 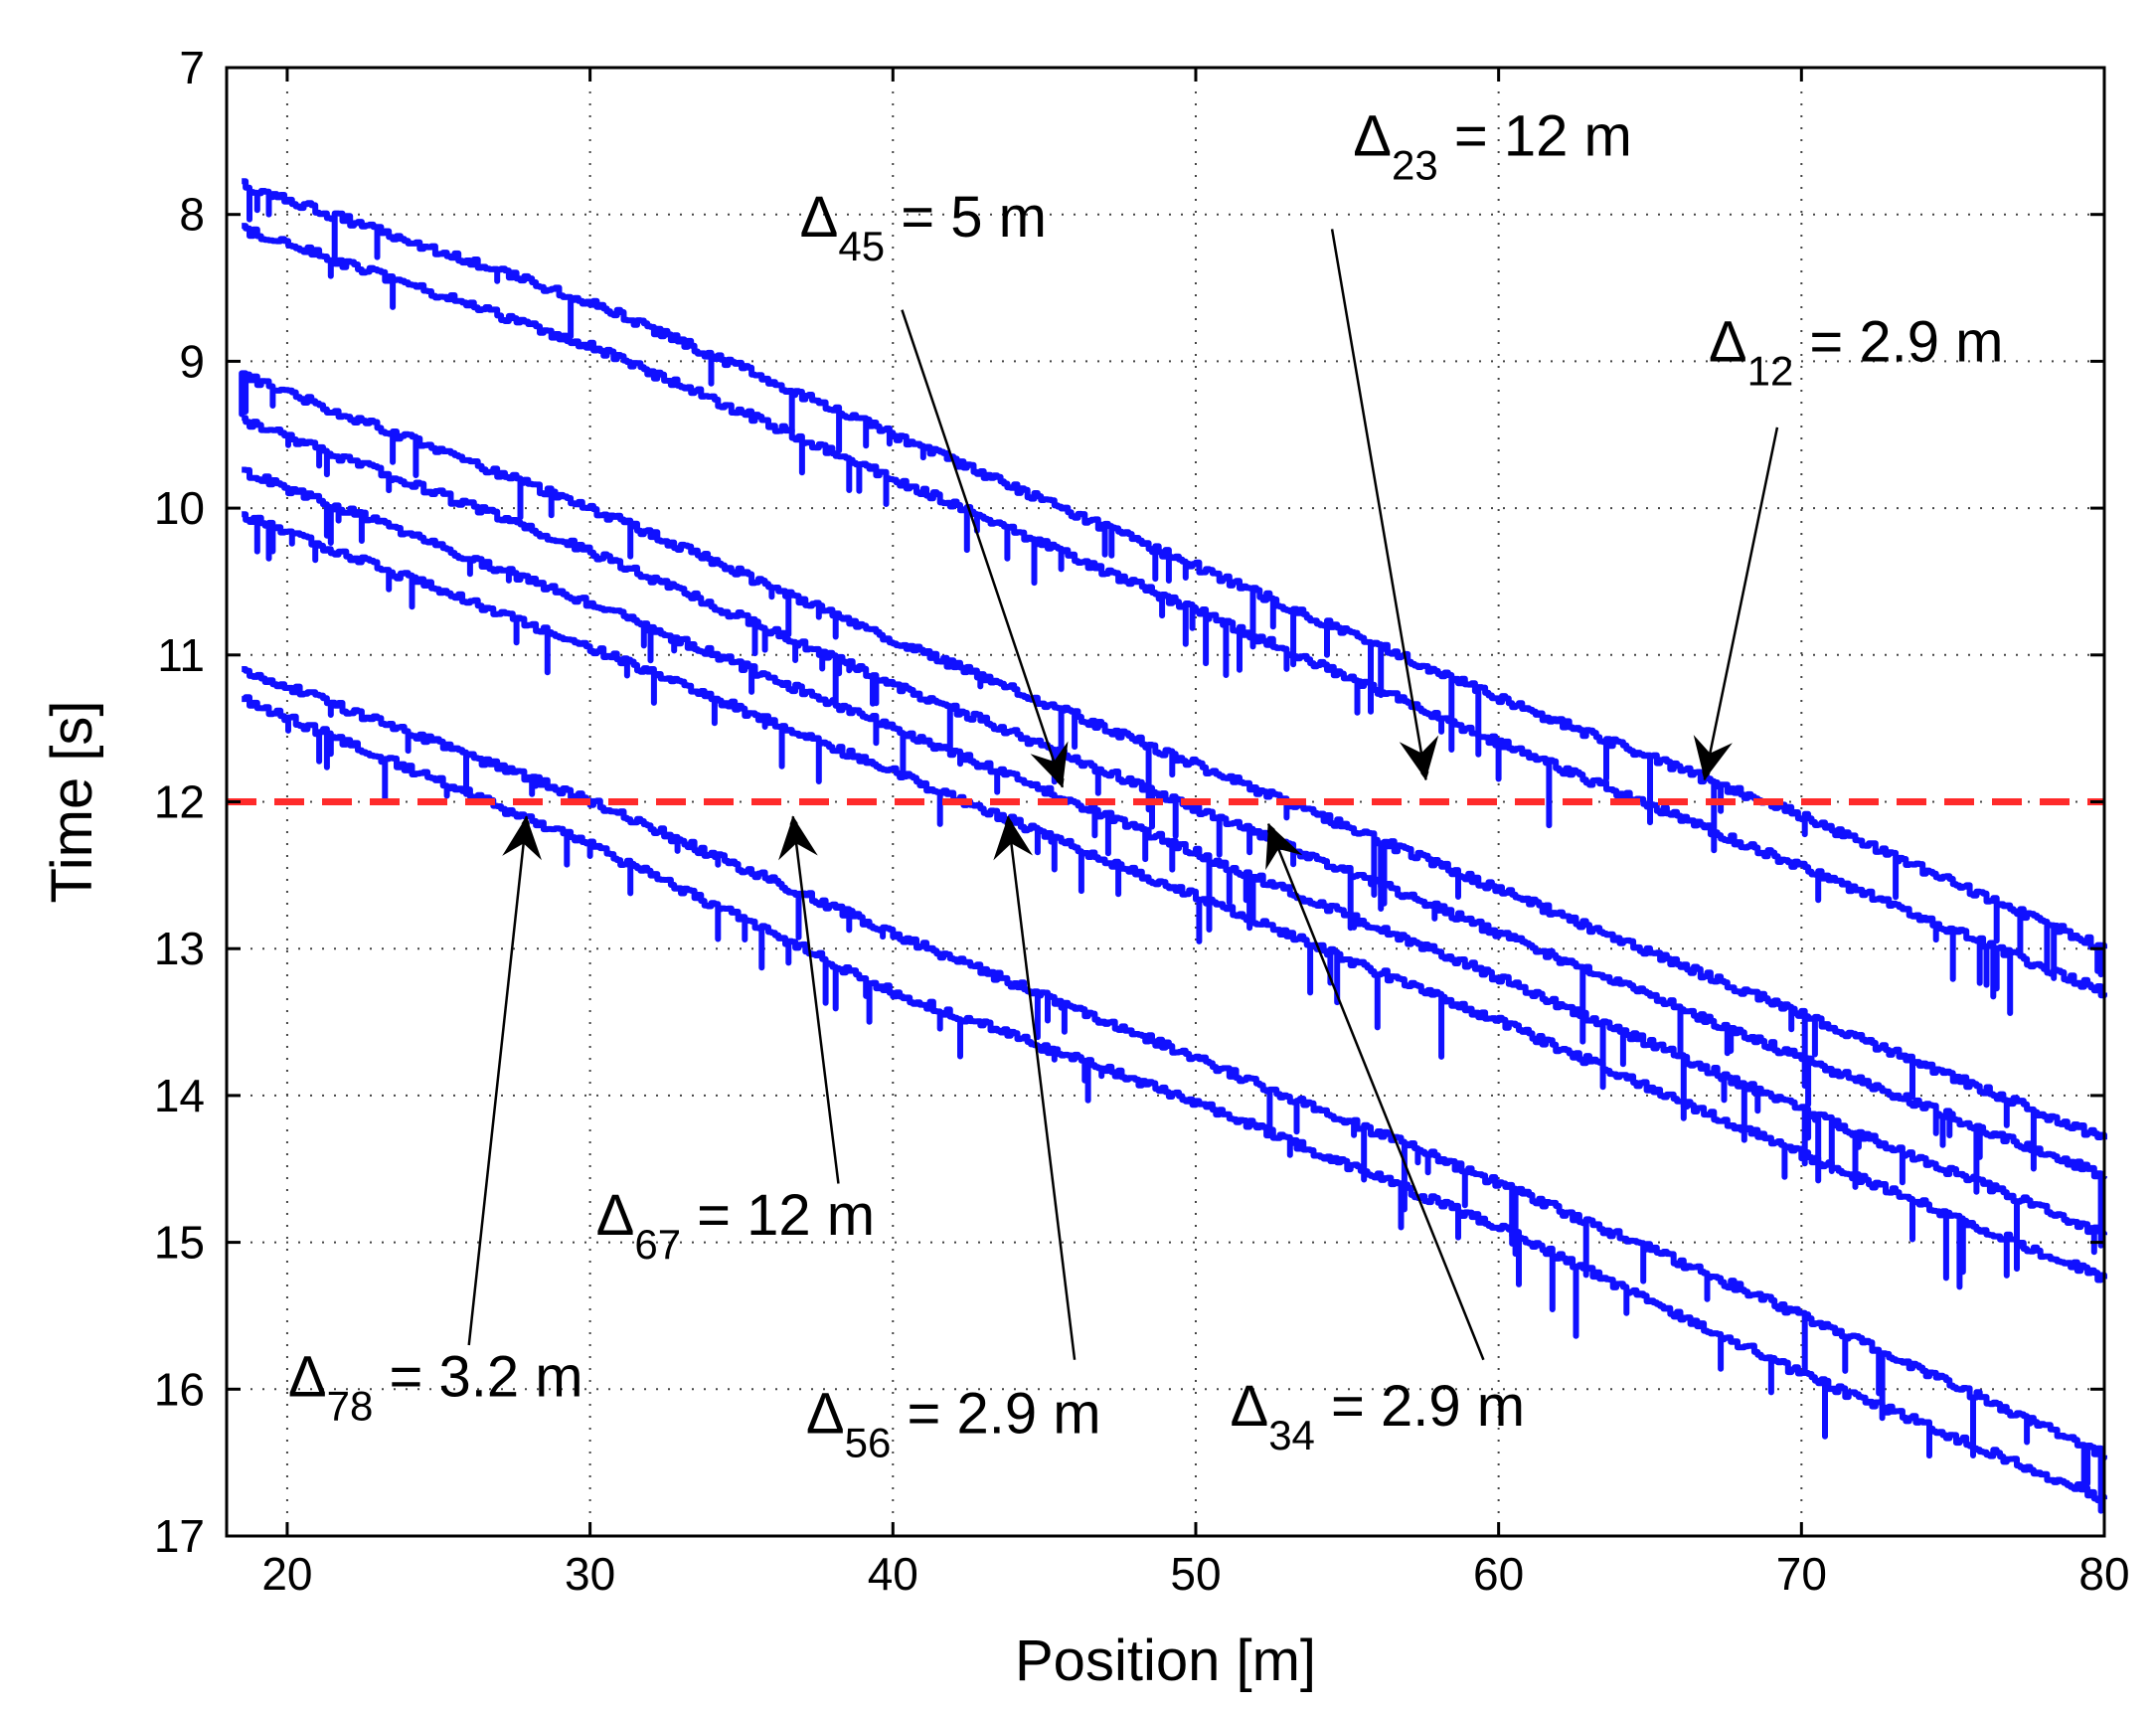 What do you see at coordinates (351, 1406) in the screenshot?
I see `annotation-subscript: 78` at bounding box center [351, 1406].